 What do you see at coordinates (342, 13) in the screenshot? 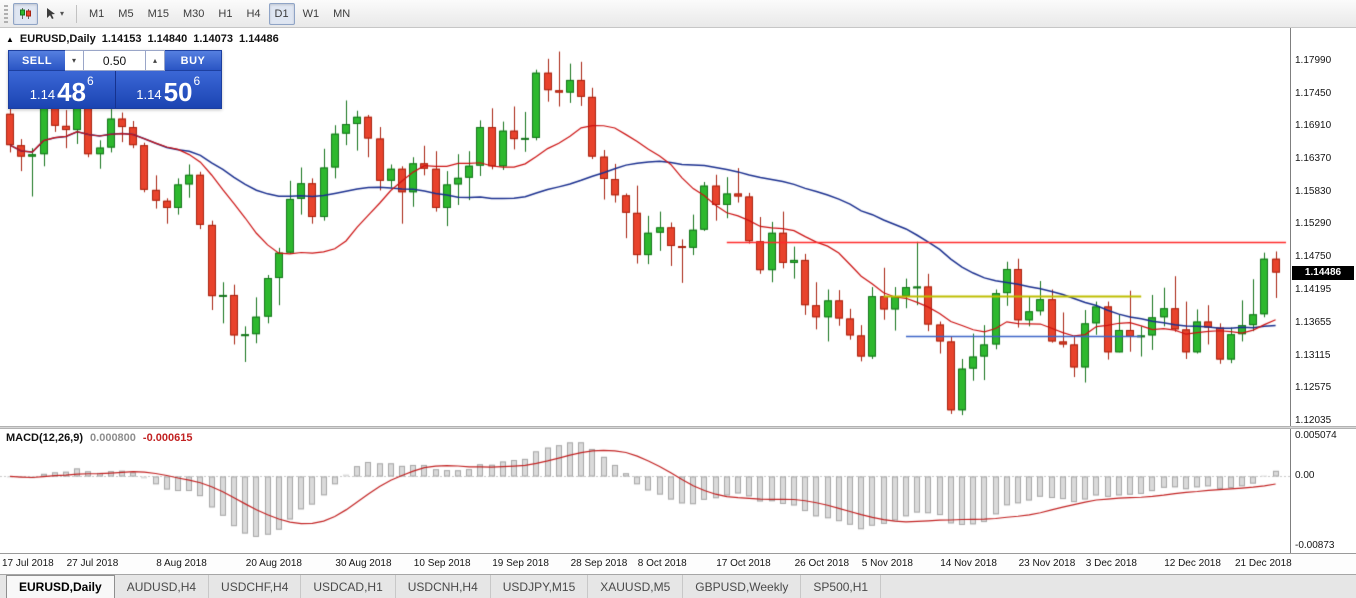
I see `timeframe-button-mn: MN` at bounding box center [342, 13].